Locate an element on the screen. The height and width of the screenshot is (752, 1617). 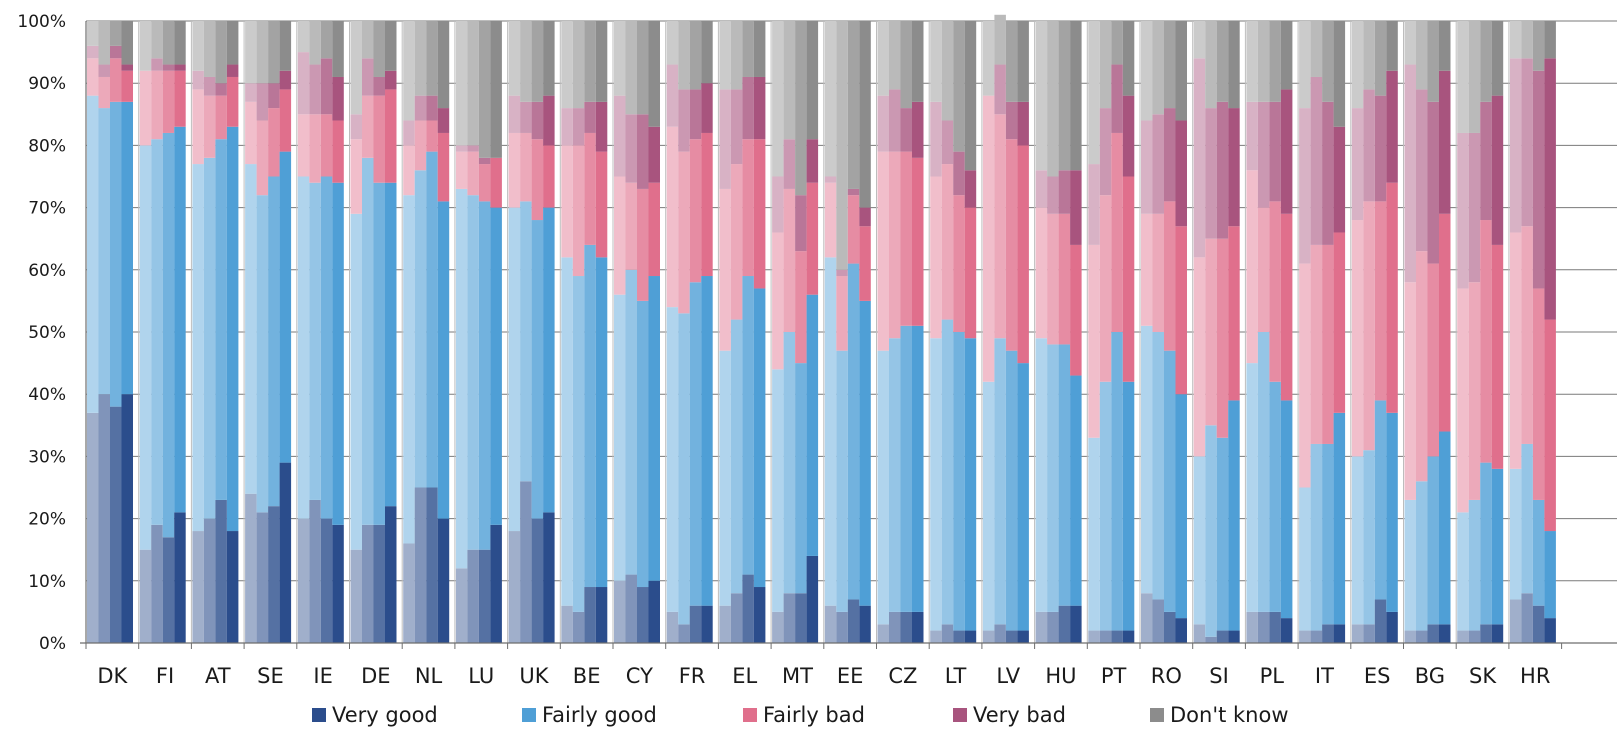
x-tick-label: UK is located at coordinates (534, 676).